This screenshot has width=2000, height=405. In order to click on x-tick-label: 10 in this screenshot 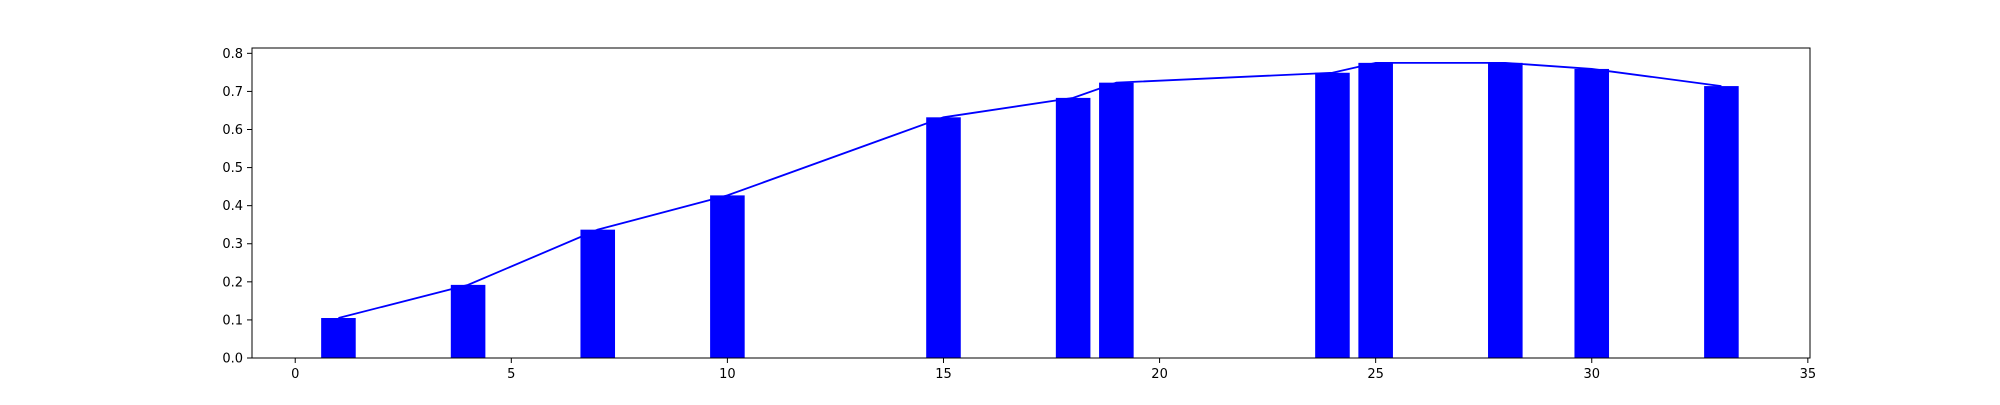, I will do `click(727, 374)`.